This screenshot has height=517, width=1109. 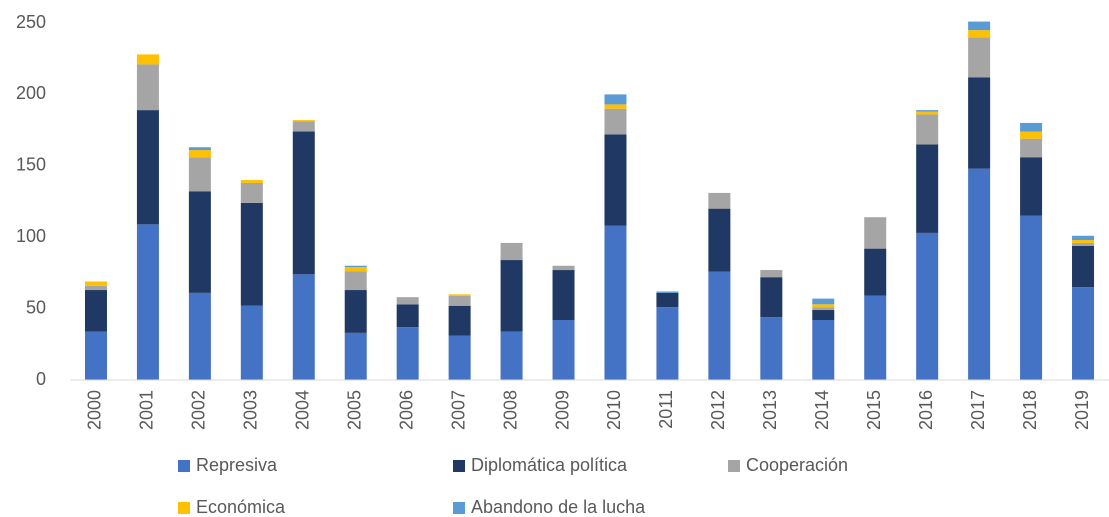 What do you see at coordinates (666, 409) in the screenshot?
I see `x-tick-label: 2011` at bounding box center [666, 409].